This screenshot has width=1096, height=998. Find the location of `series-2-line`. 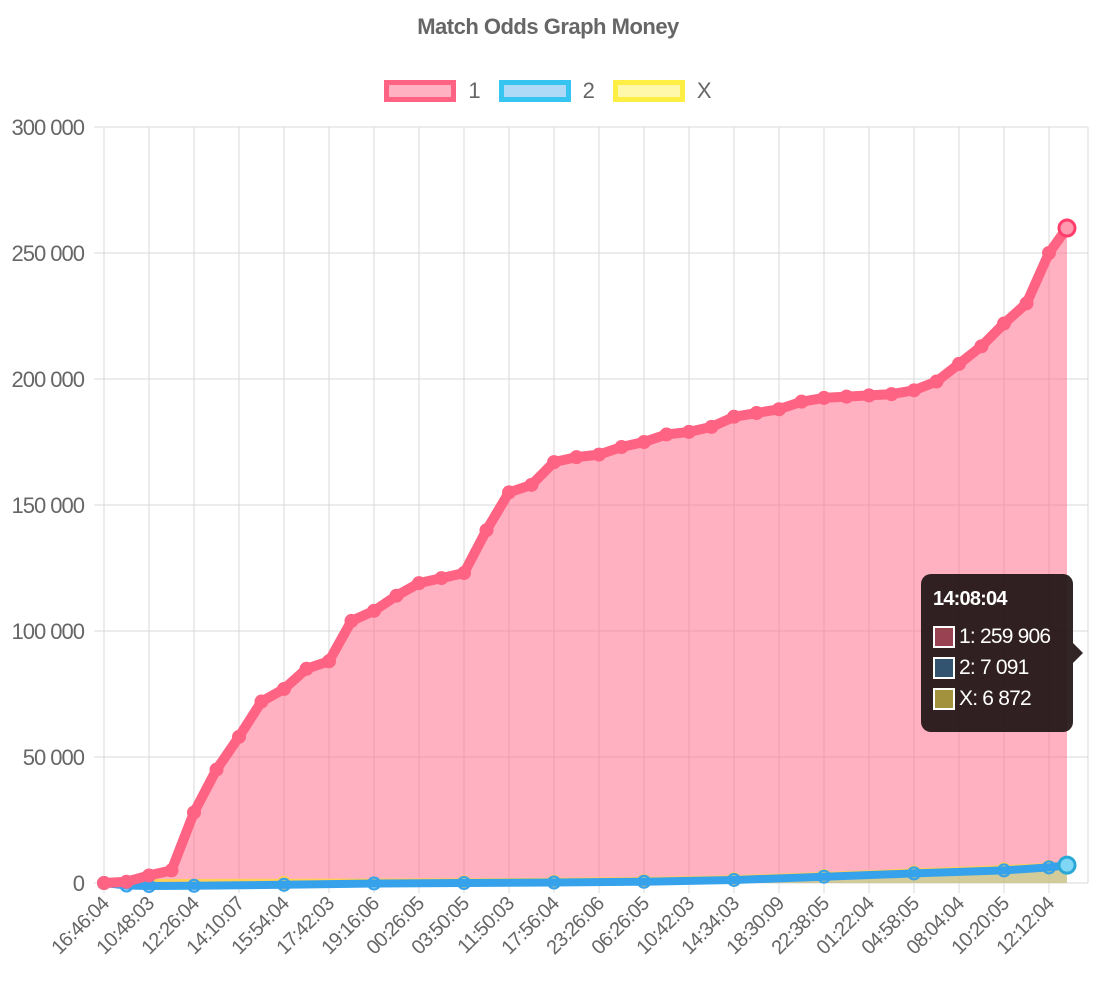

series-2-line is located at coordinates (585, 876).